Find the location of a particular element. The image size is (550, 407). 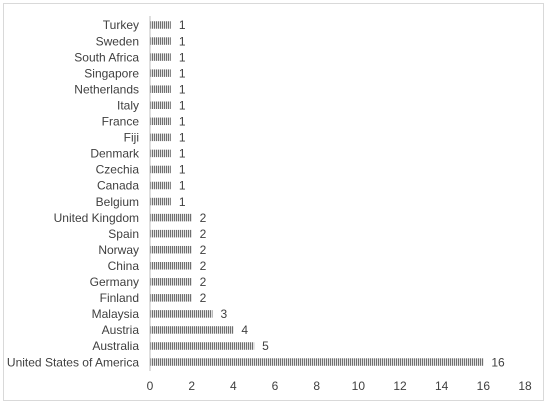

x-tick-label: 0 is located at coordinates (150, 386).